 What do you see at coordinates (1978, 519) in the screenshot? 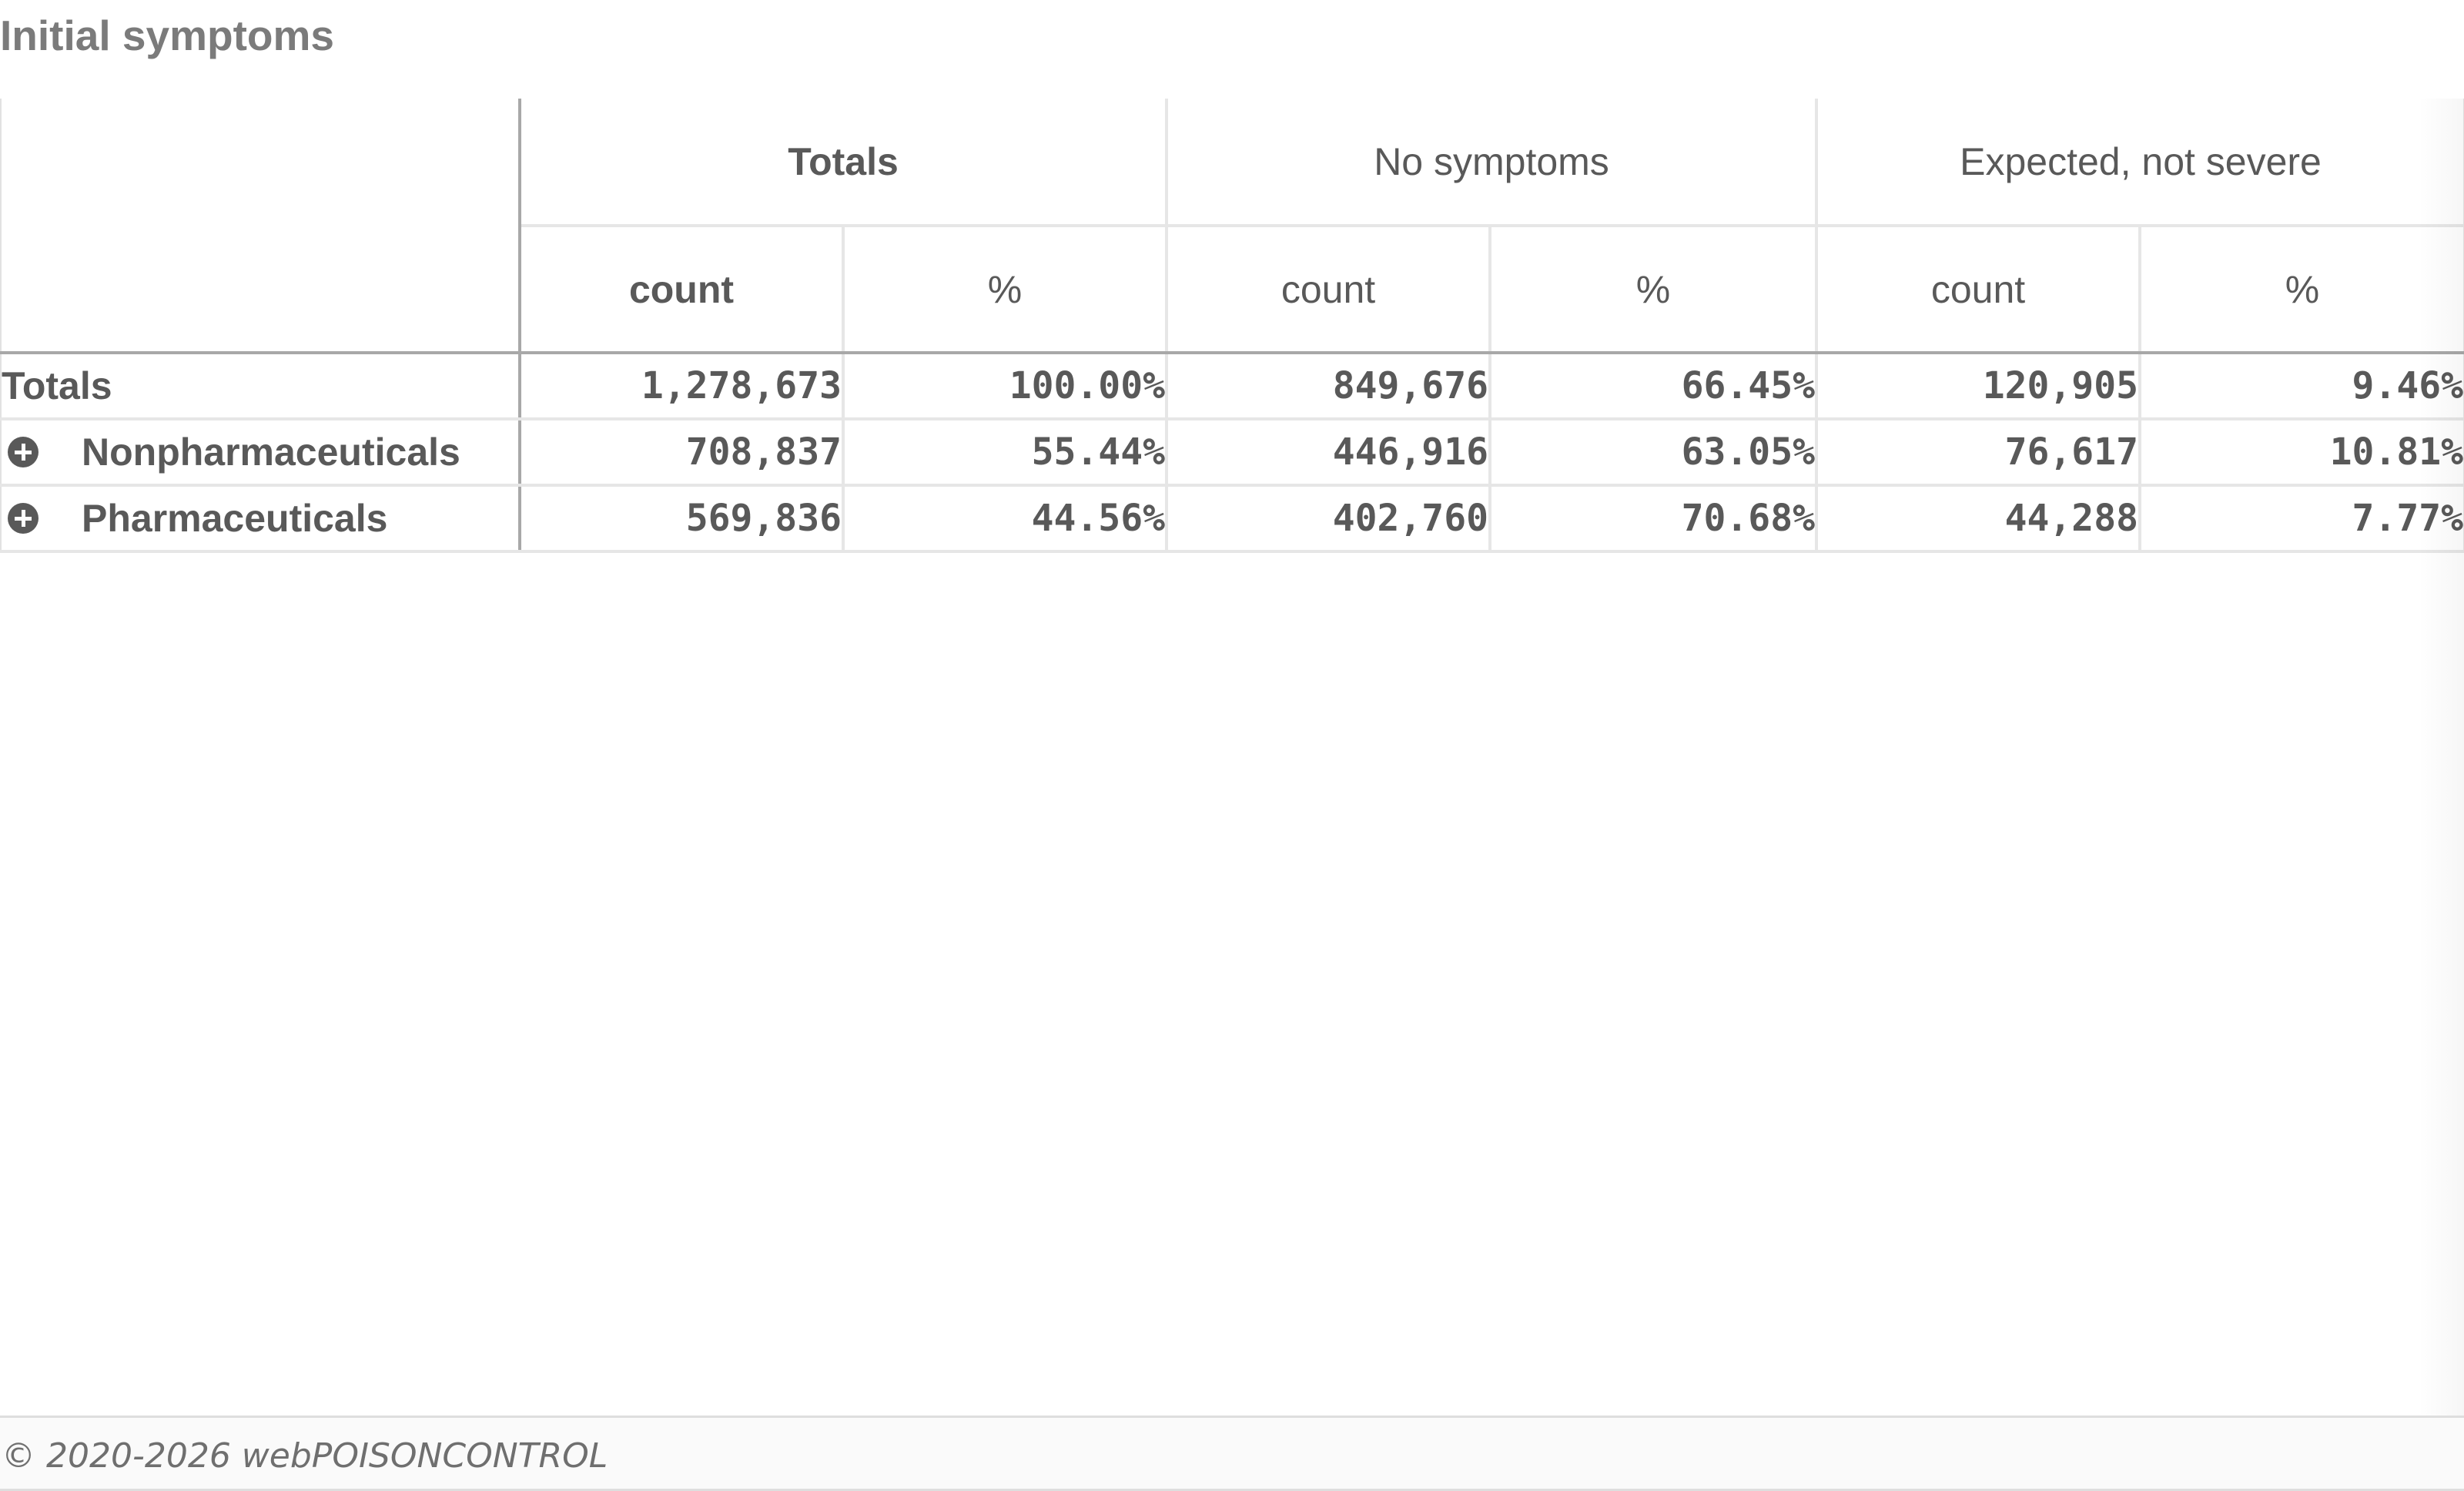
I see `cell-value: 44,288` at bounding box center [1978, 519].